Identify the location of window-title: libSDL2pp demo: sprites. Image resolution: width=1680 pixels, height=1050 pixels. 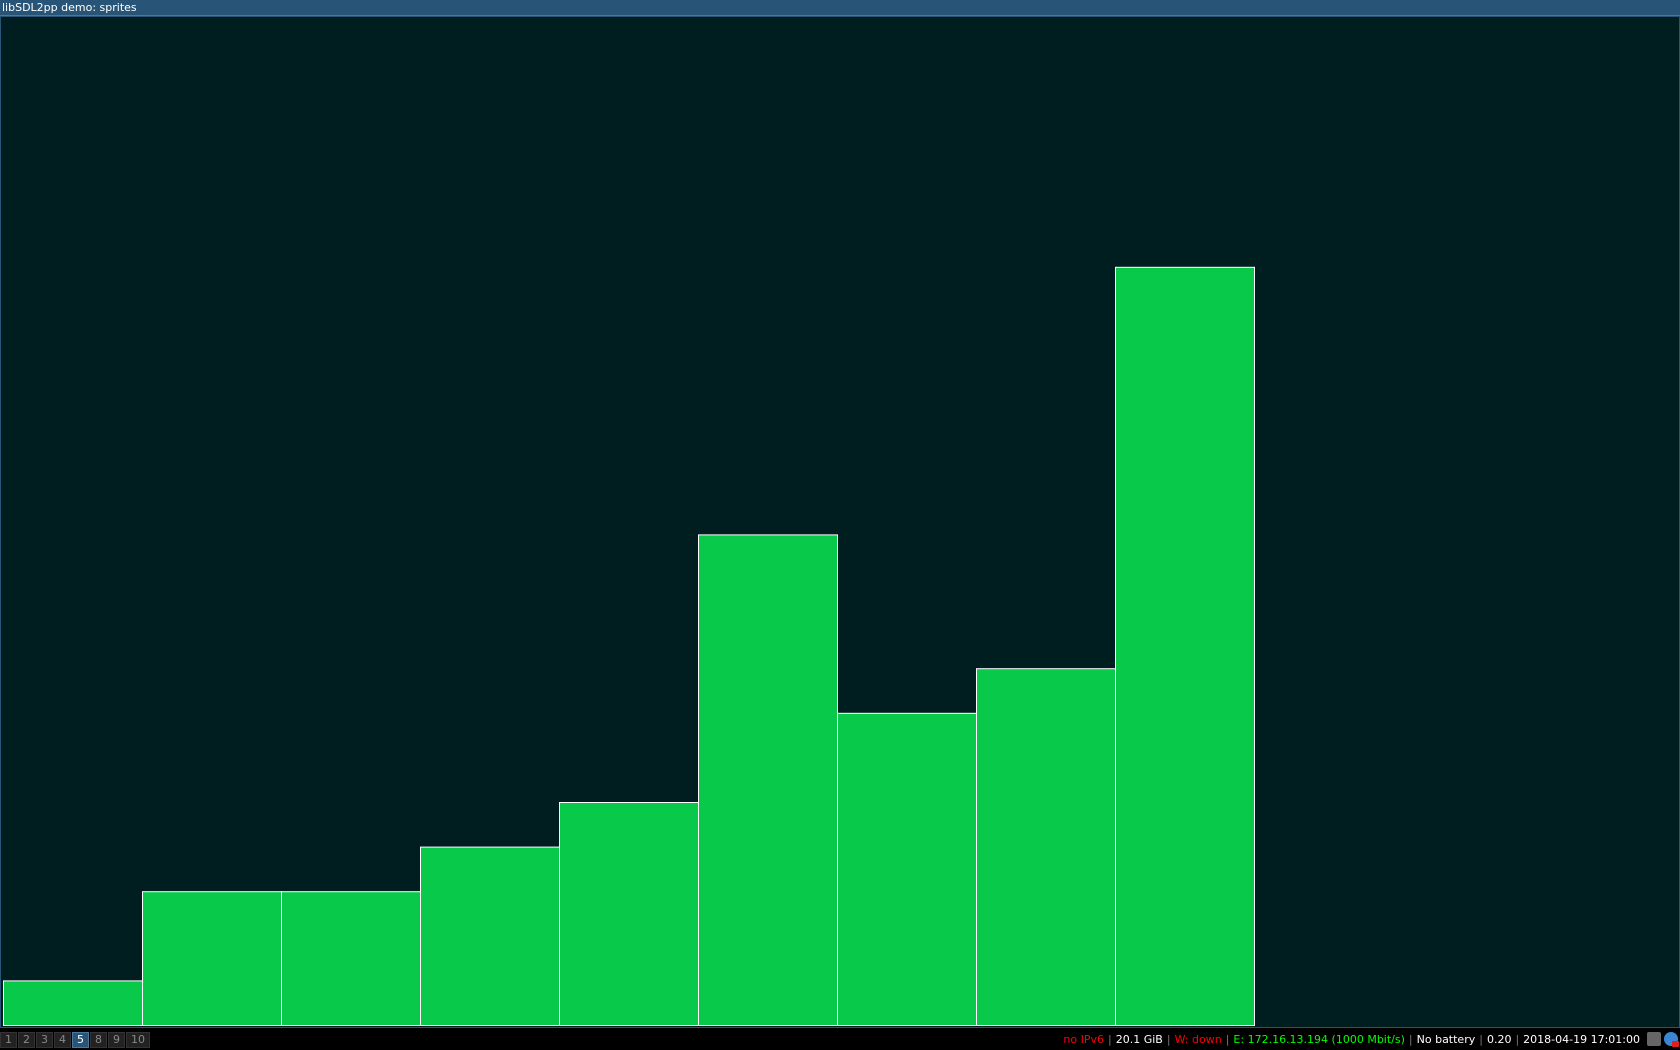
(69, 7).